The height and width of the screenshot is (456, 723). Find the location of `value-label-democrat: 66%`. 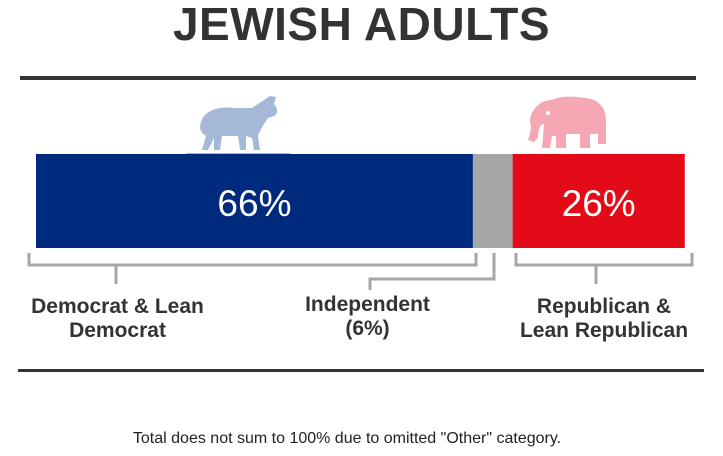

value-label-democrat: 66% is located at coordinates (254, 203).